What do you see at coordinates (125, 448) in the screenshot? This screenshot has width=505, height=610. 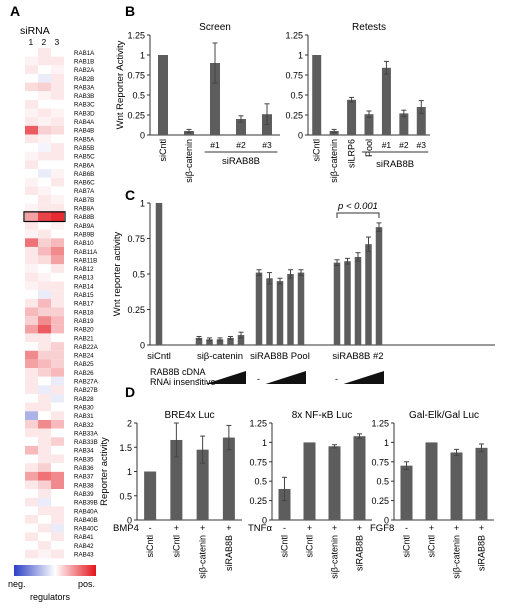 I see `y-tick-label: 1.5` at bounding box center [125, 448].